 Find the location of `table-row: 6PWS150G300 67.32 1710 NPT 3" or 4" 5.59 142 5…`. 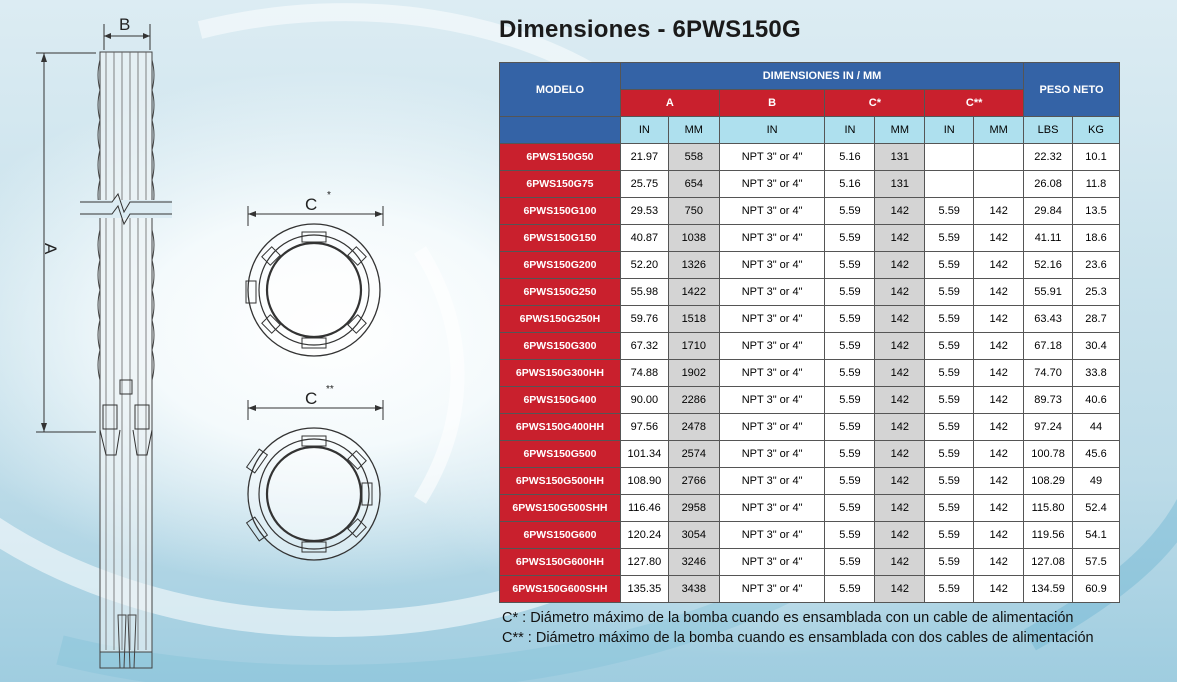

table-row: 6PWS150G300 67.32 1710 NPT 3" or 4" 5.59 142 5… is located at coordinates (809, 346).